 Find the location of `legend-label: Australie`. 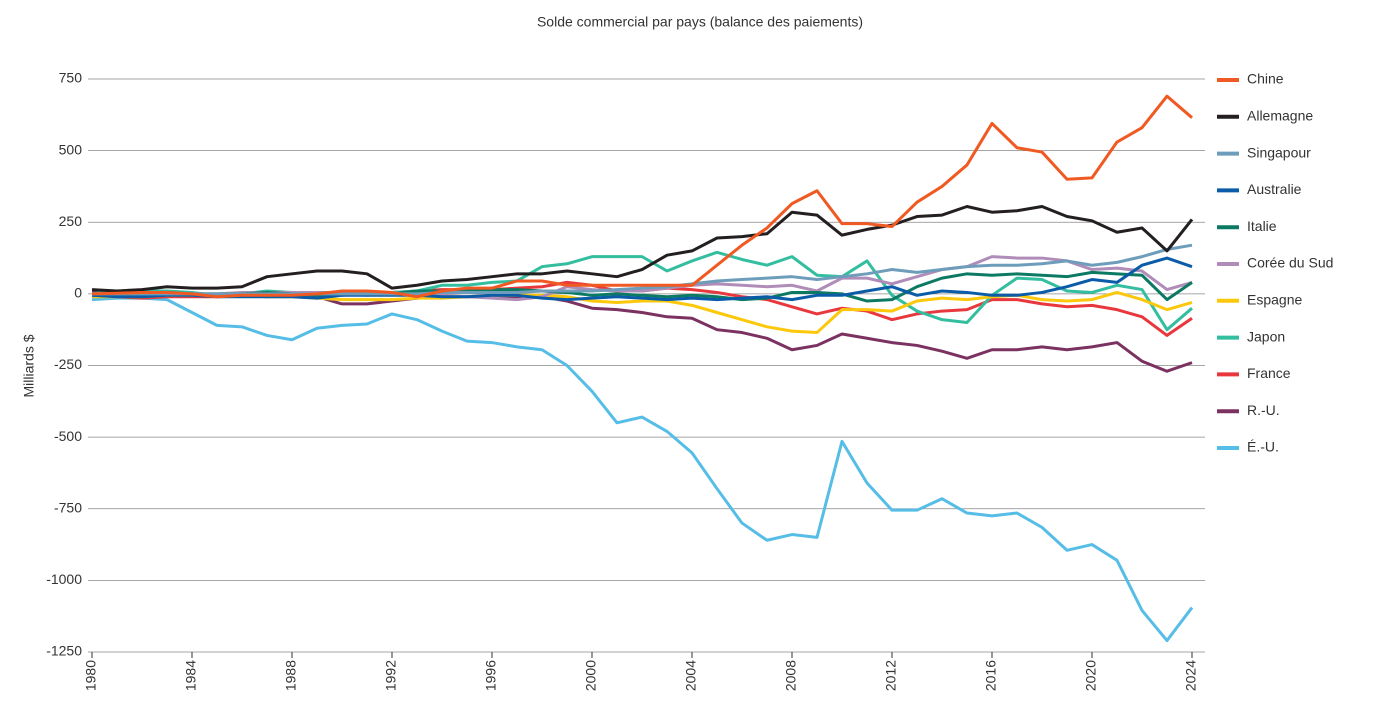

legend-label: Australie is located at coordinates (1274, 189).